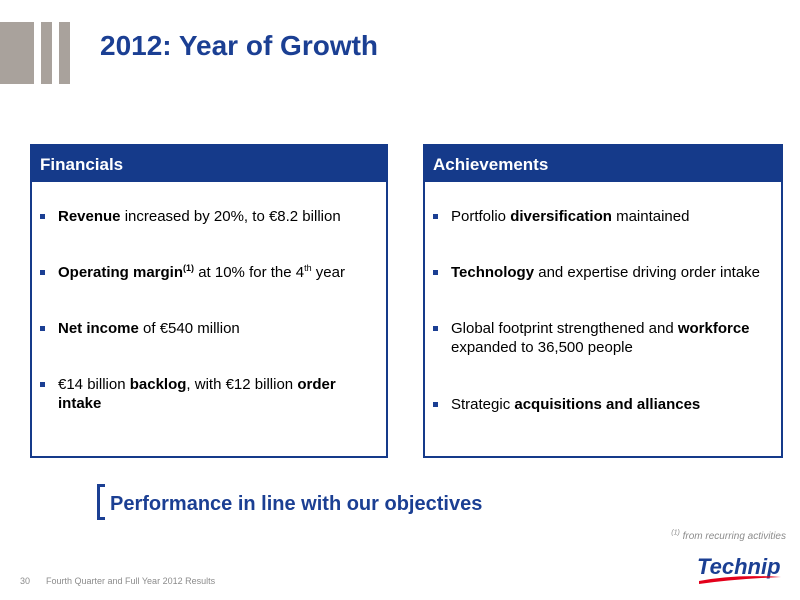  I want to click on item-bold: workforce, so click(713, 328).